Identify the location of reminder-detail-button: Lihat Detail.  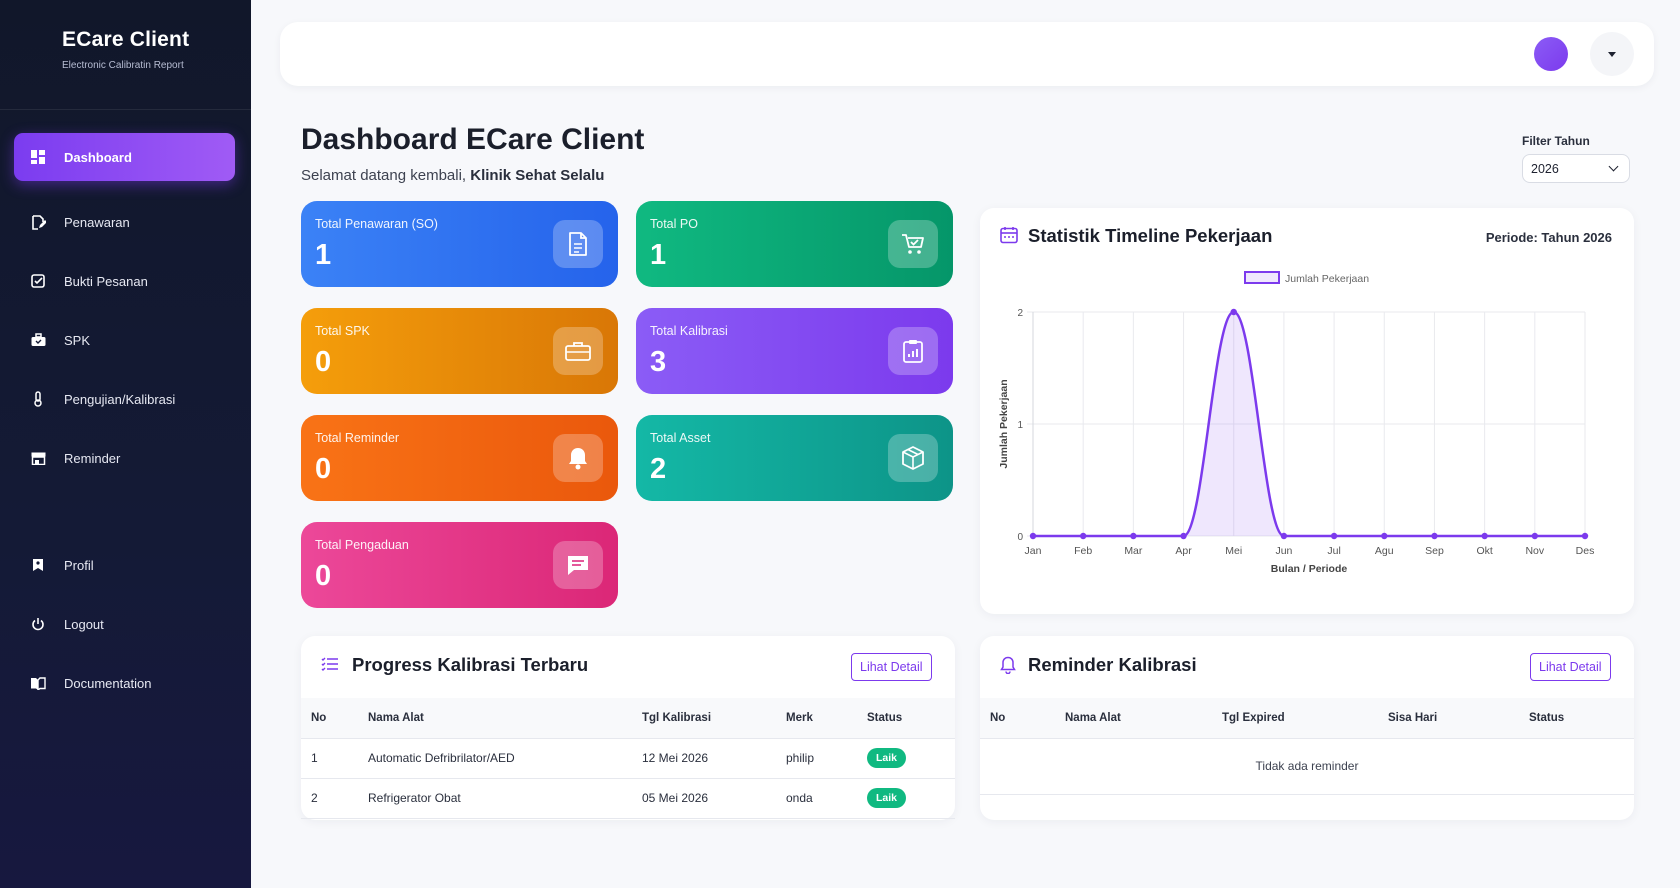
(1570, 667).